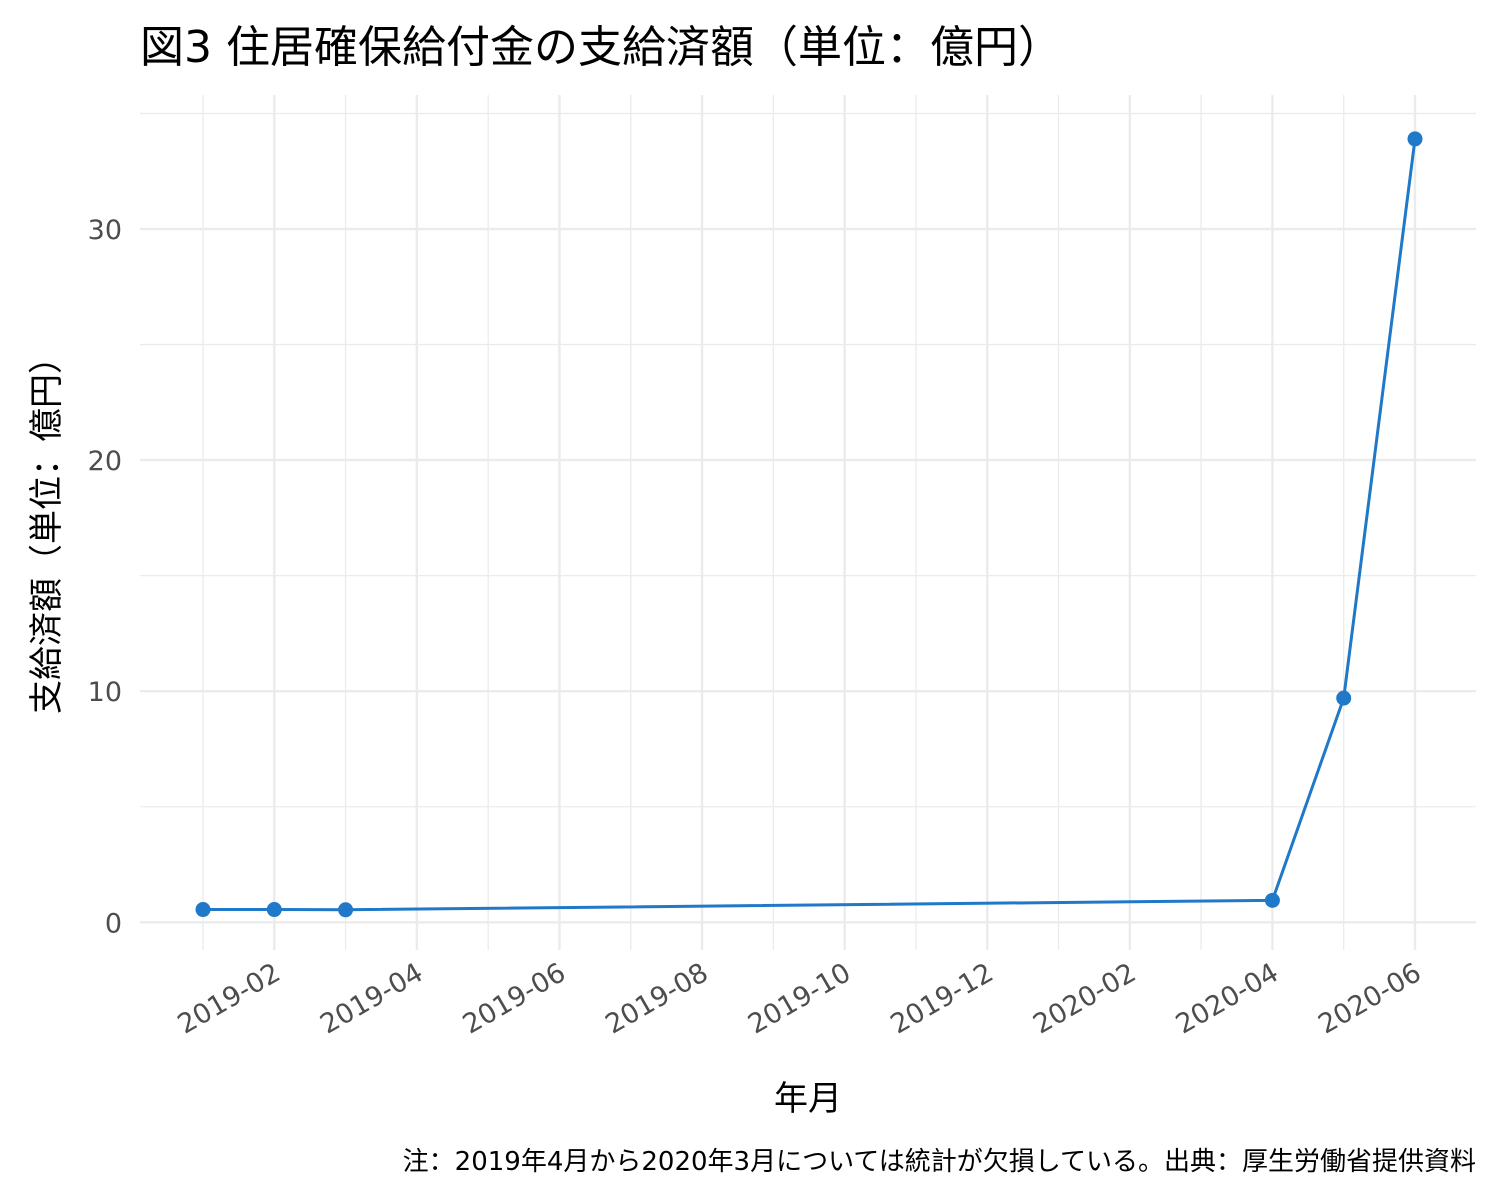 The height and width of the screenshot is (1200, 1500). Describe the element at coordinates (808, 1099) in the screenshot. I see `x-axis-title: 年月` at that location.